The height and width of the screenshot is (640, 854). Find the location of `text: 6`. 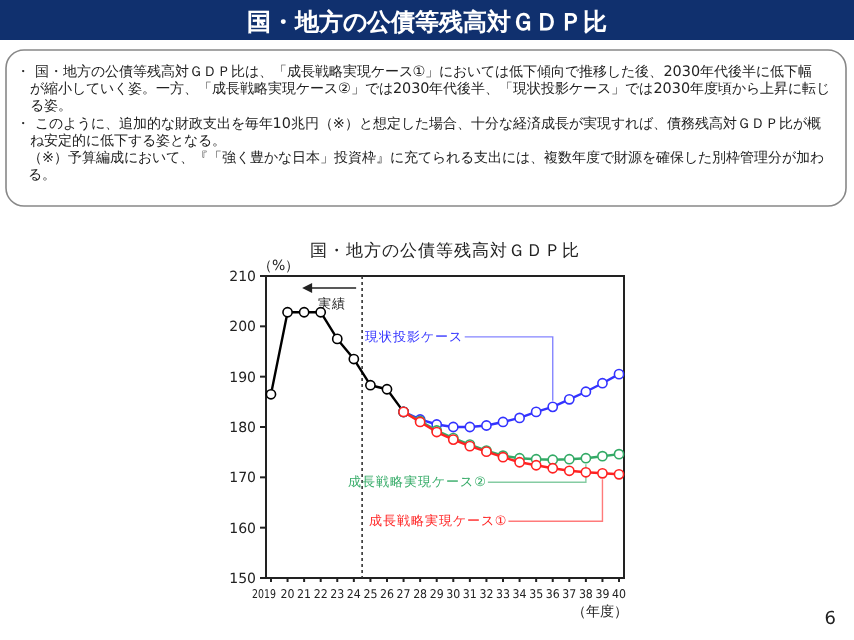

text: 6 is located at coordinates (830, 620).